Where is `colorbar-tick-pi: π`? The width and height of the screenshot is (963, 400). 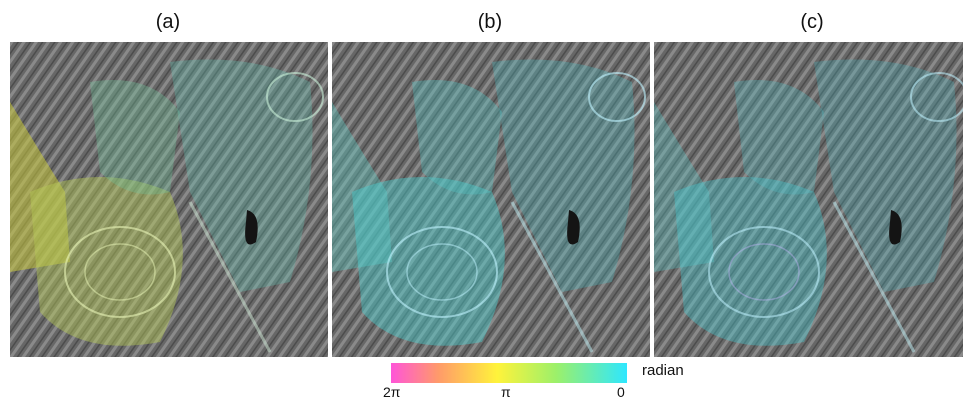
colorbar-tick-pi: π is located at coordinates (506, 392).